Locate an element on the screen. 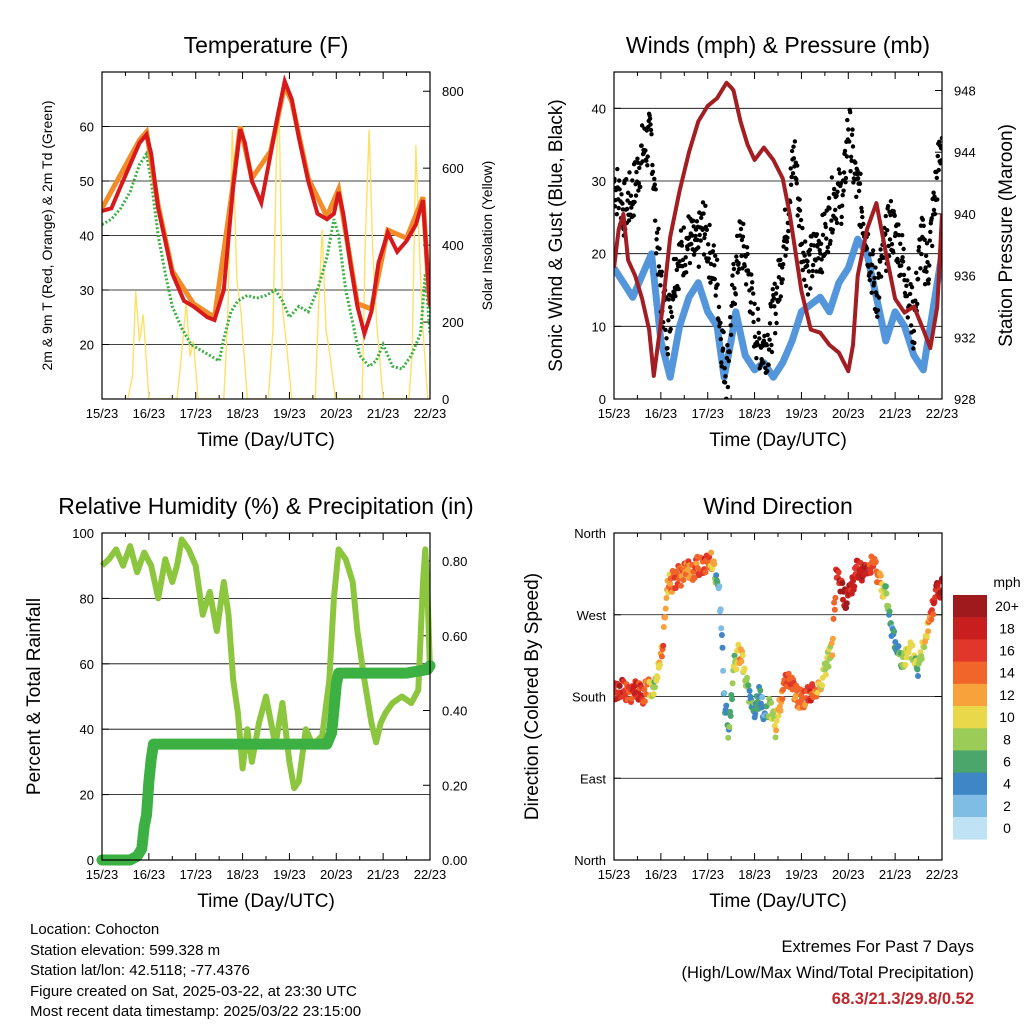 The image size is (1024, 1024). y2-tick-label: 936 is located at coordinates (965, 276).